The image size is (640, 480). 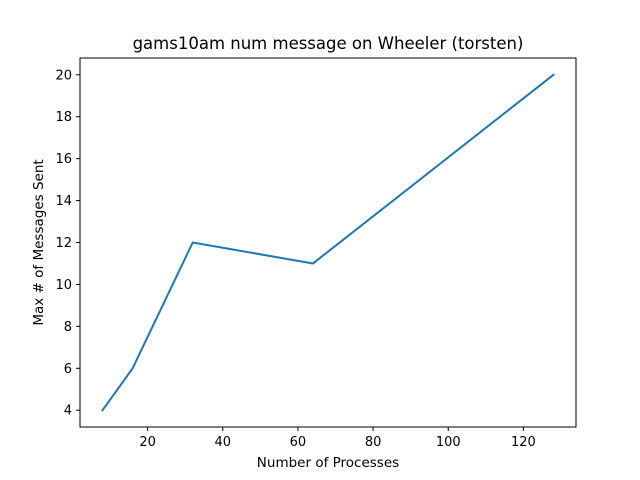 What do you see at coordinates (63, 243) in the screenshot?
I see `y-tick-label: 12` at bounding box center [63, 243].